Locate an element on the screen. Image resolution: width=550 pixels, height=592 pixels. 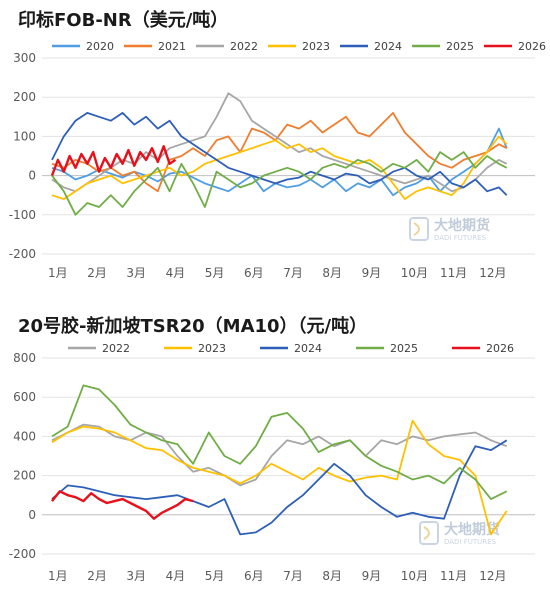
y-tick-label: 600 is located at coordinates (24, 397).